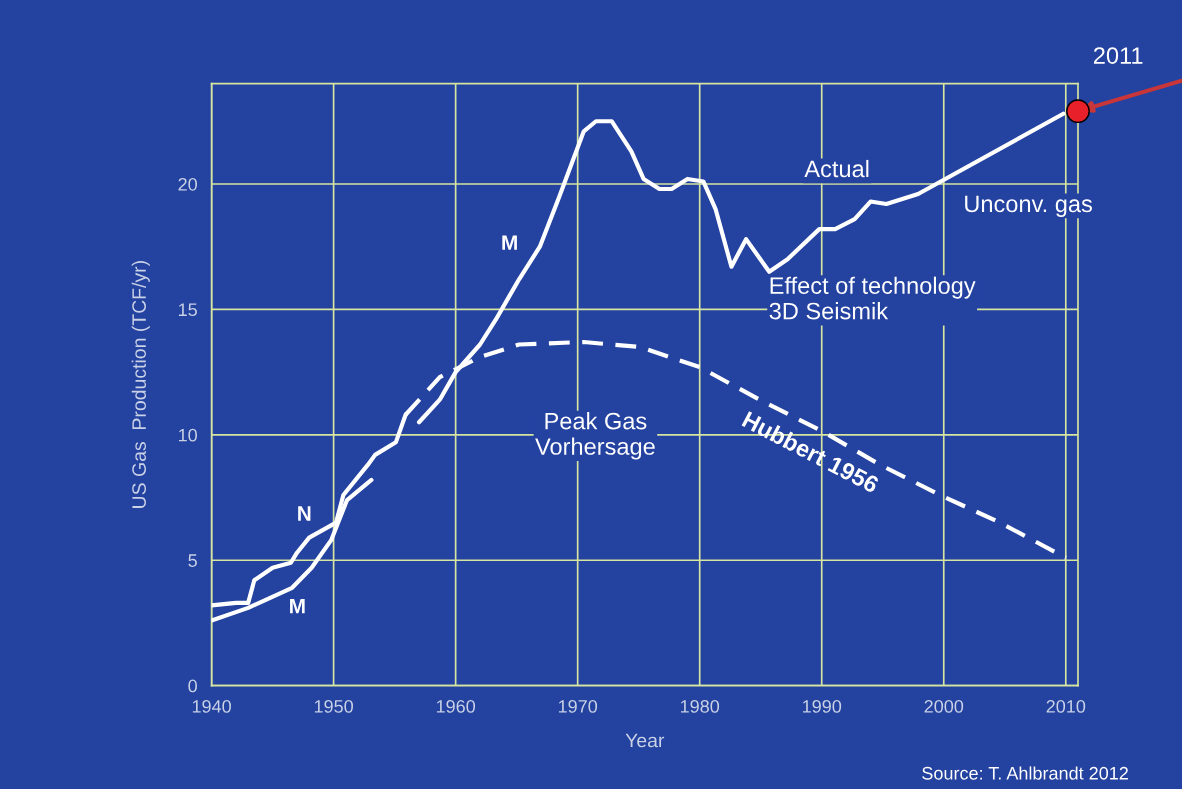 The height and width of the screenshot is (789, 1182). What do you see at coordinates (456, 706) in the screenshot?
I see `x-tick-label: 1960` at bounding box center [456, 706].